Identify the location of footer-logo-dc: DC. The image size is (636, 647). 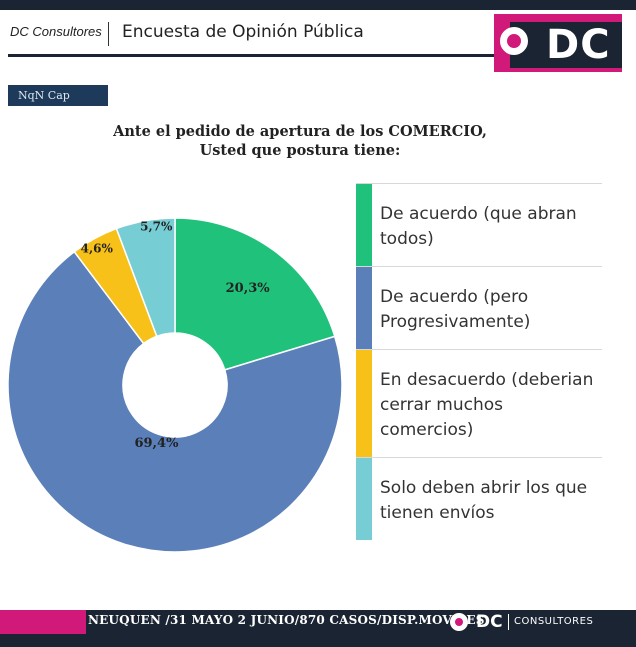
(489, 622).